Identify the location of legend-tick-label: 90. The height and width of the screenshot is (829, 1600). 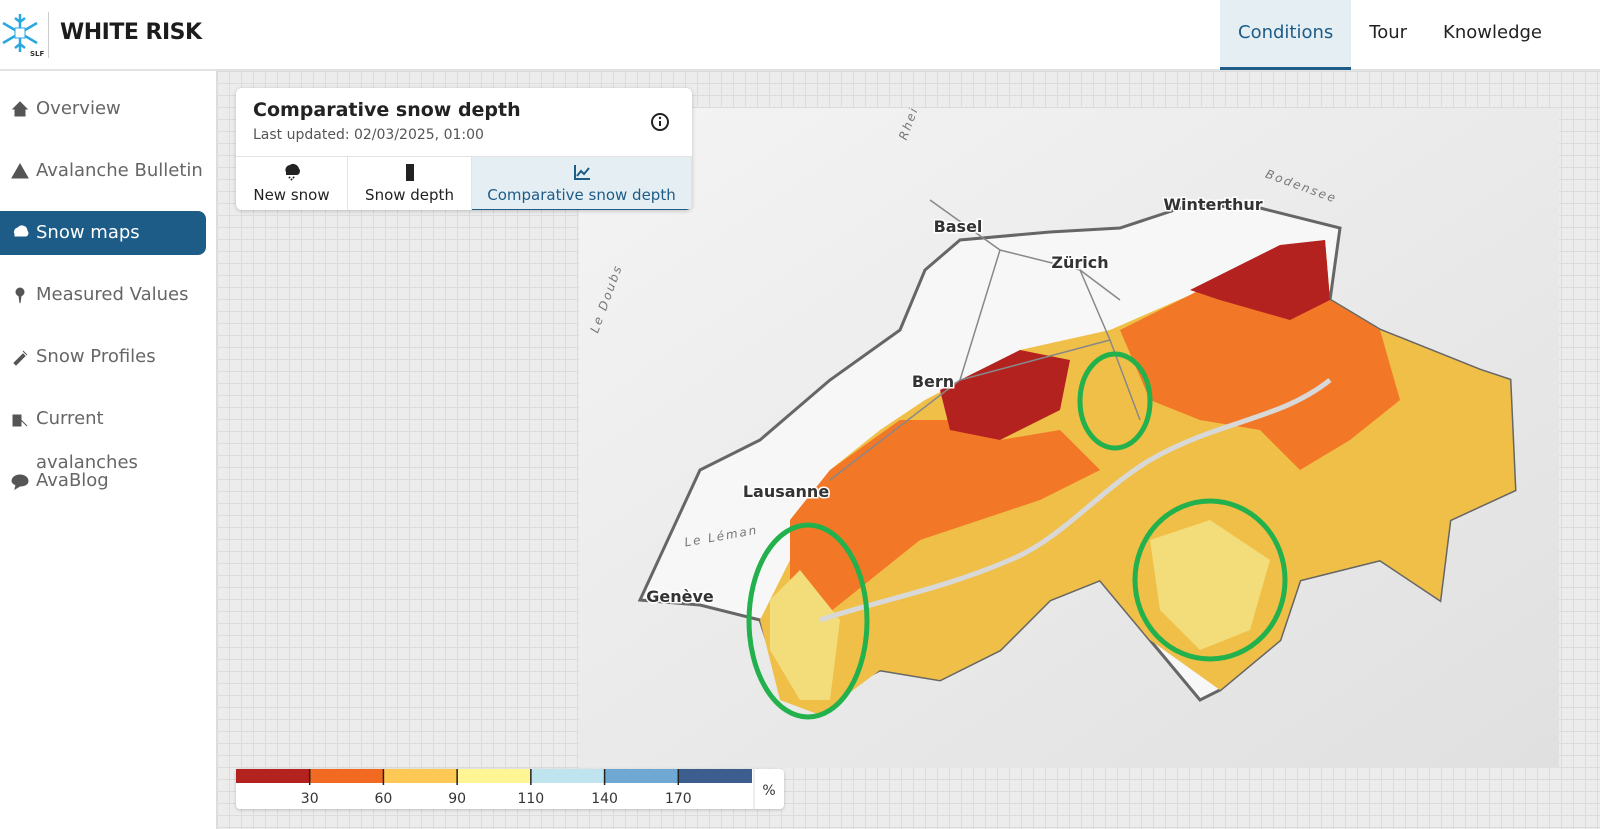
(457, 799).